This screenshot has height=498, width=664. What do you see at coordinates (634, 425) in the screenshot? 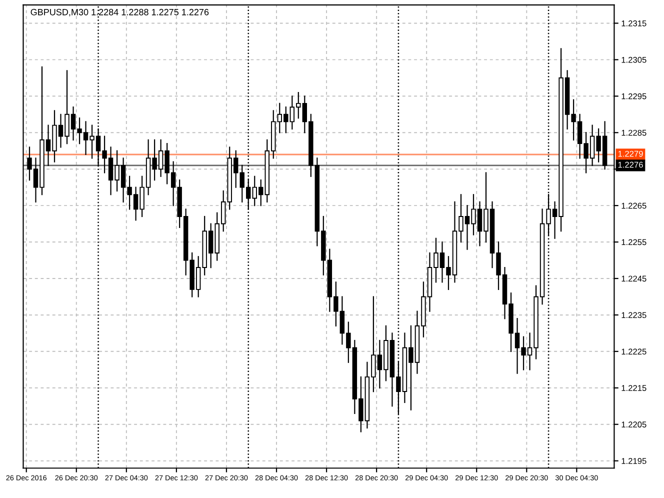
I see `y-tick-label: 1.2205` at bounding box center [634, 425].